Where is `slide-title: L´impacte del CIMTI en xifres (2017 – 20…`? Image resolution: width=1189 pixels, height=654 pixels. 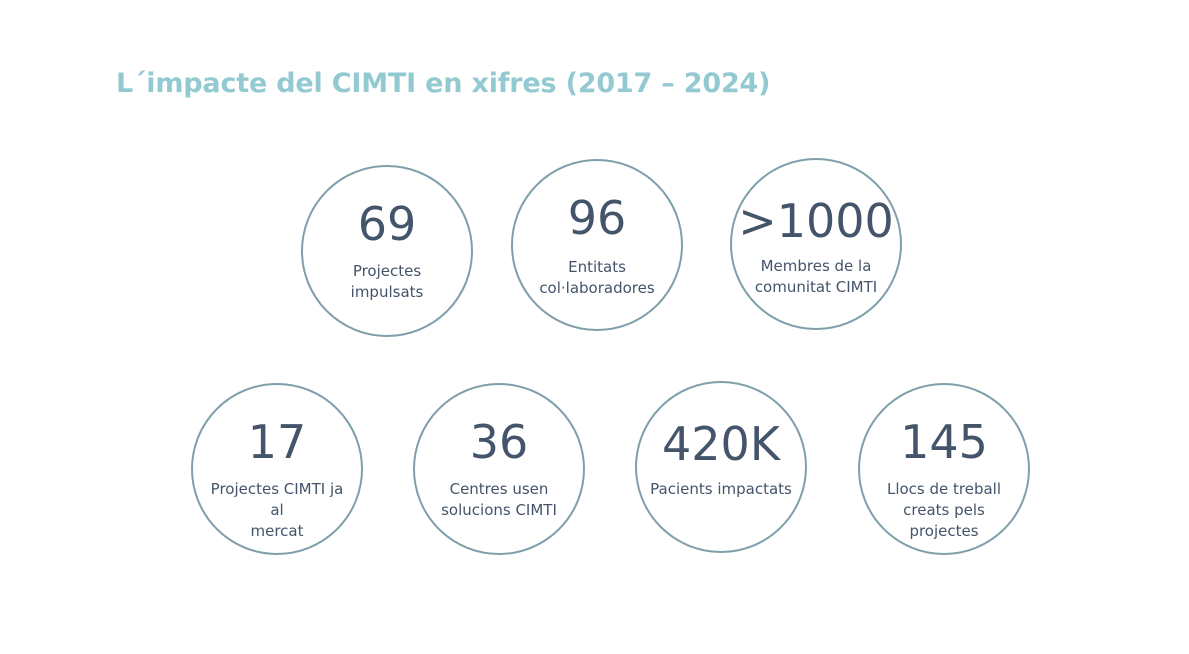 slide-title: L´impacte del CIMTI en xifres (2017 – 20… is located at coordinates (443, 83).